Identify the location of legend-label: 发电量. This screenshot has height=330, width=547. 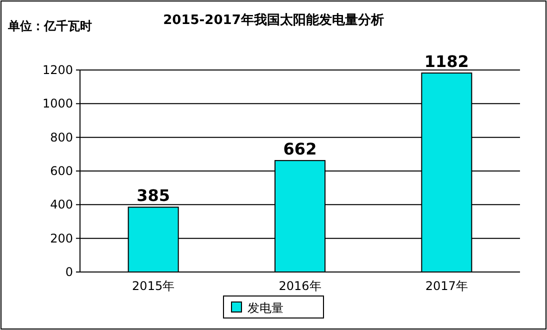
(266, 308).